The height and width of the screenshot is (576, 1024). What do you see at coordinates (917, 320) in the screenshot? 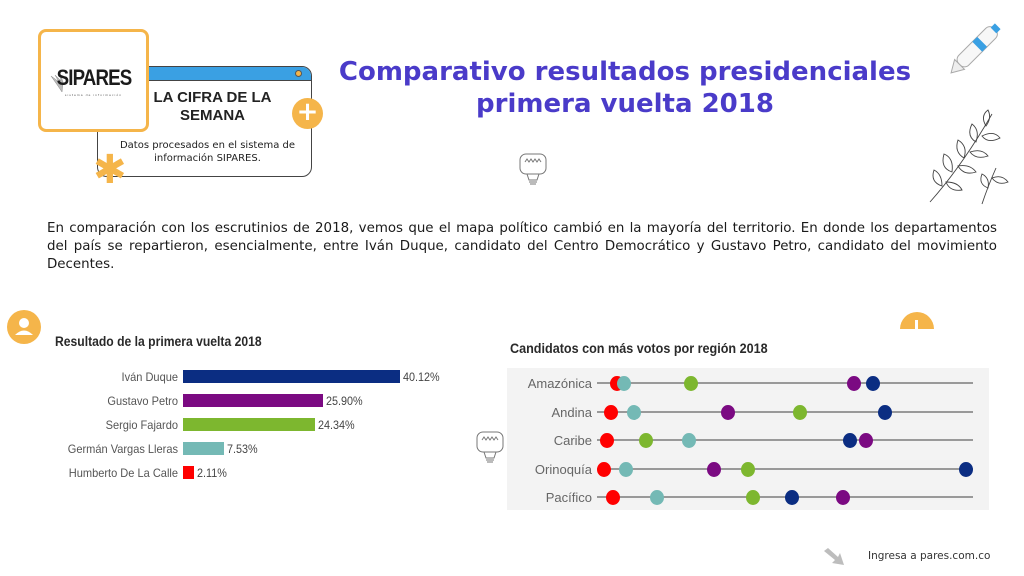
I see `badge-icon` at bounding box center [917, 320].